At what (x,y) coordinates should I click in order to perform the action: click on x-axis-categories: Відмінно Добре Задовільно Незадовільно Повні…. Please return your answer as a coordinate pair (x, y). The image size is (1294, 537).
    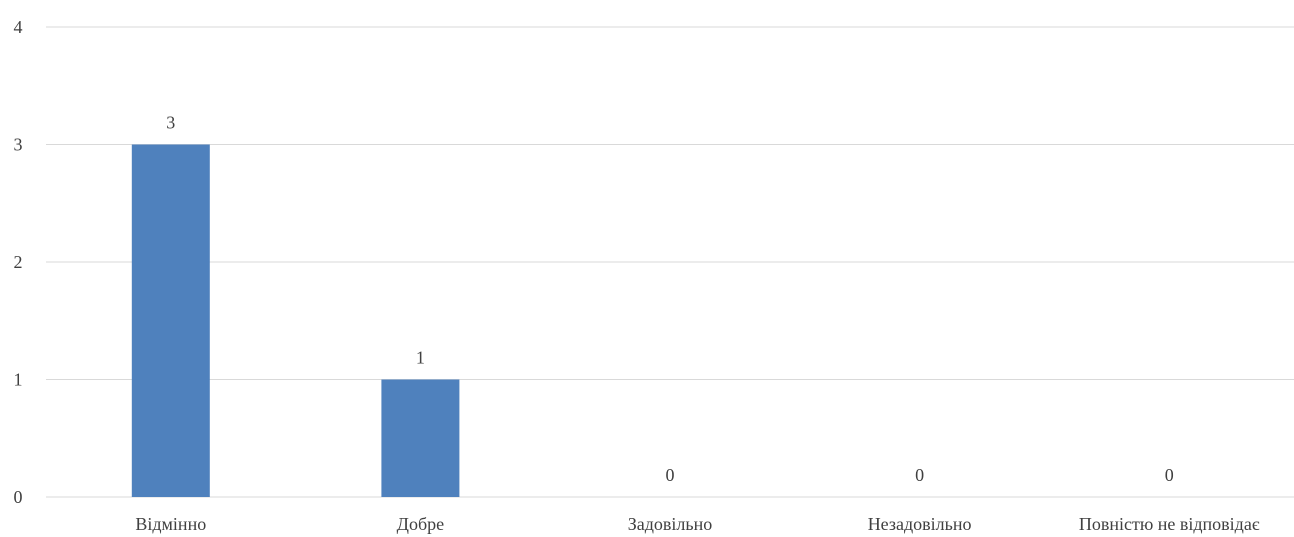
    Looking at the image, I should click on (697, 524).